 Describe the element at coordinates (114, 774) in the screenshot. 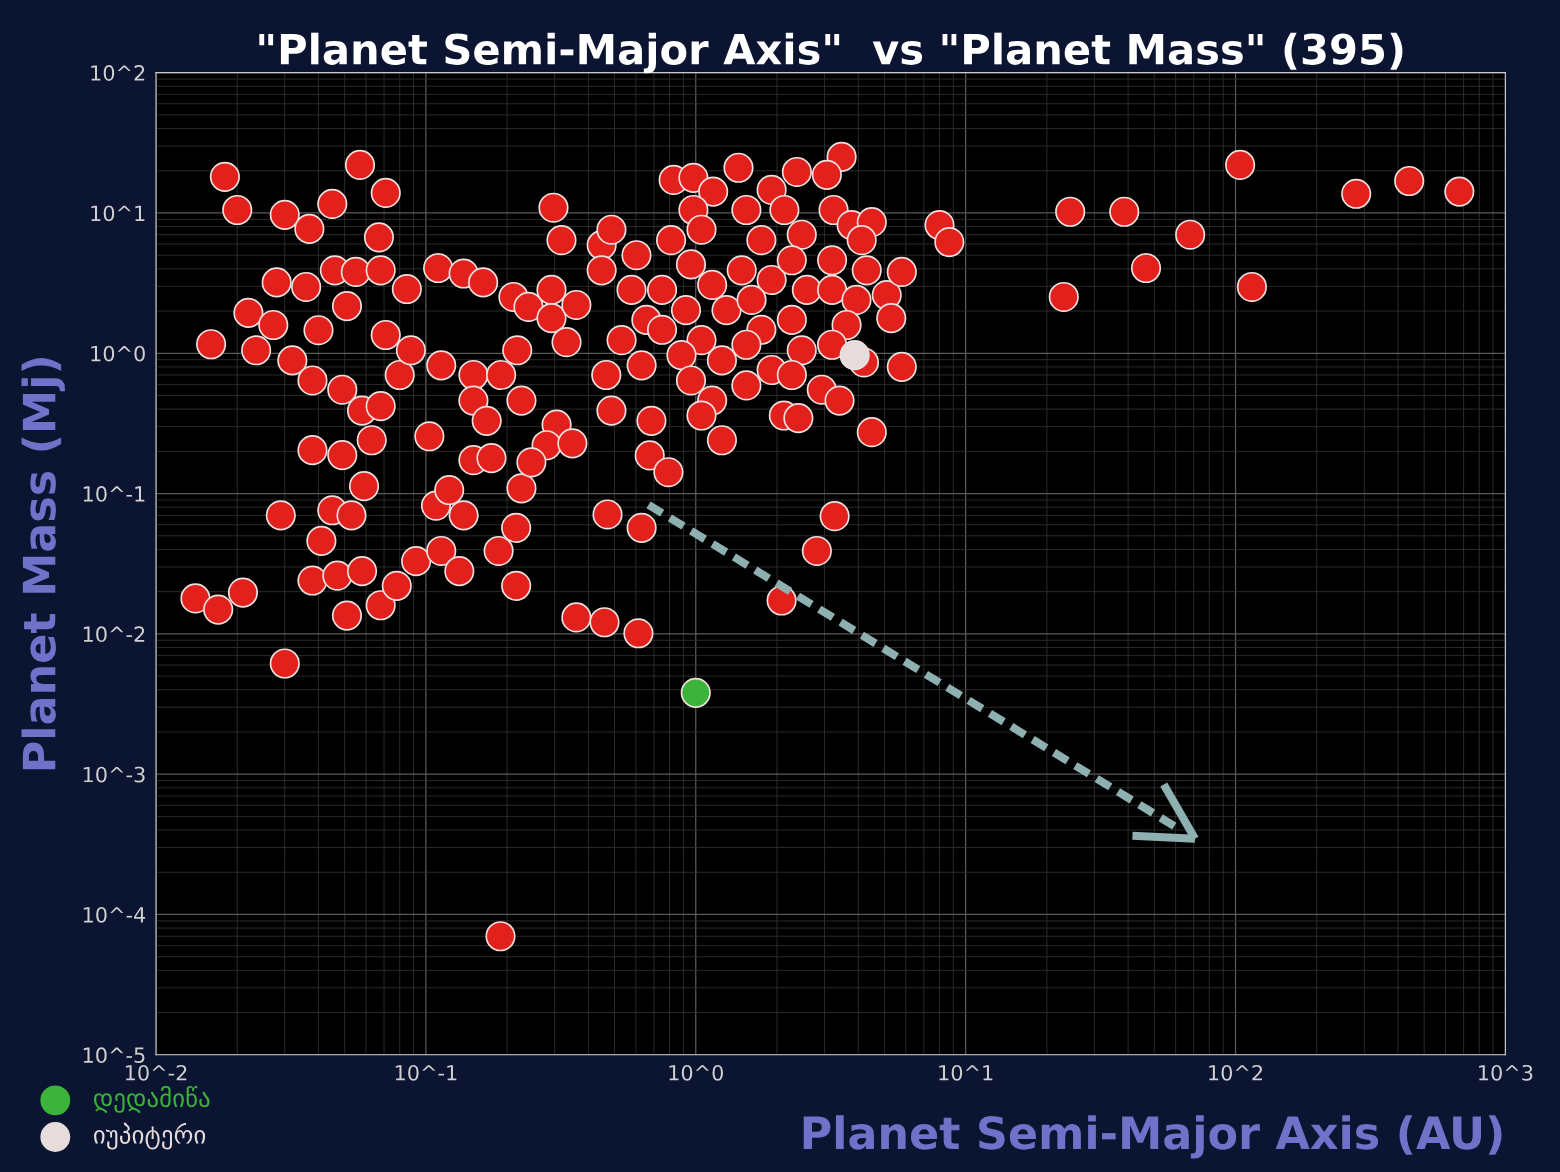

I see `y-tick-label: 10^-3` at that location.